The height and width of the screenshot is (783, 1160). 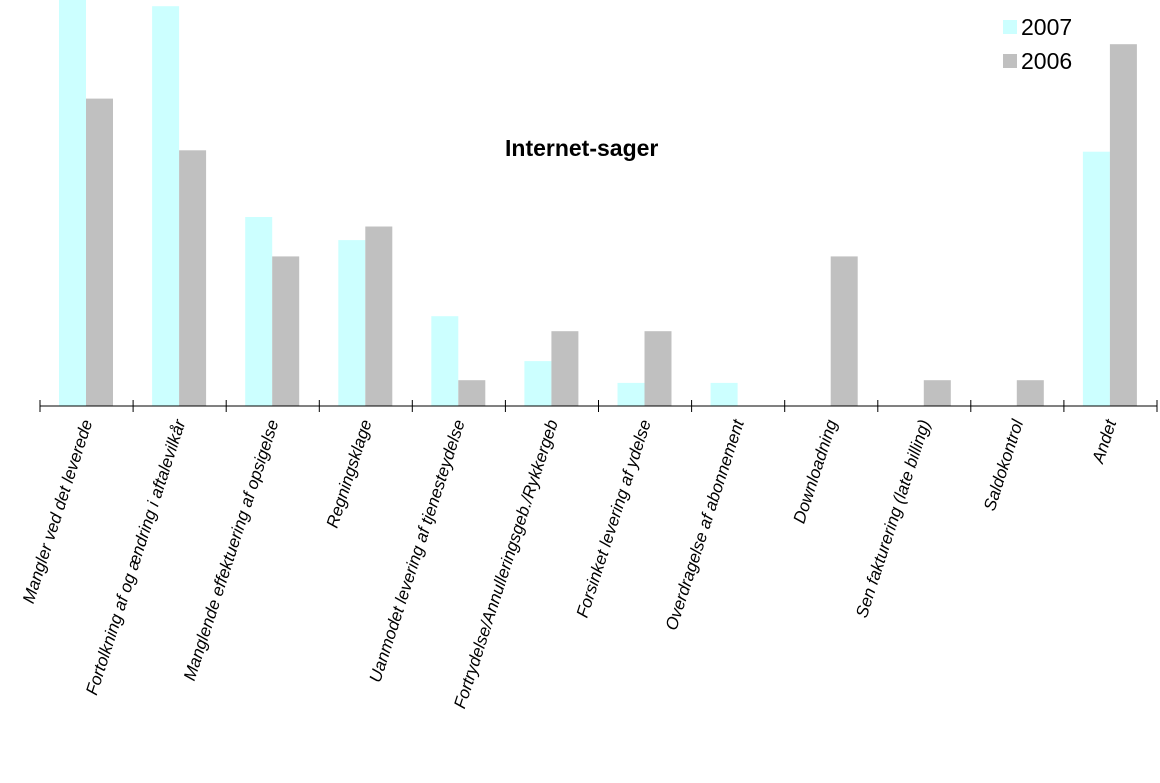 I want to click on x-tick-label-0: Mangler ved det leverede, so click(x=57, y=511).